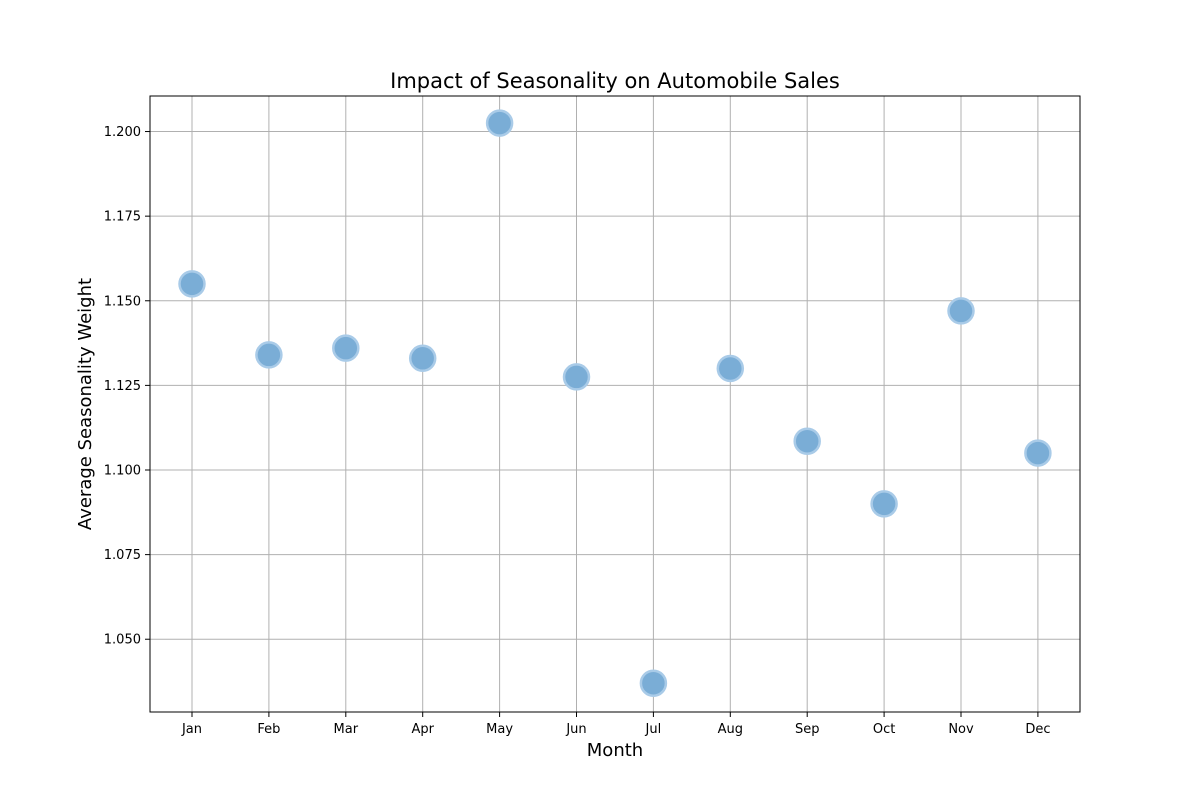 This screenshot has height=800, width=1200. Describe the element at coordinates (884, 504) in the screenshot. I see `data-point-oct` at that location.